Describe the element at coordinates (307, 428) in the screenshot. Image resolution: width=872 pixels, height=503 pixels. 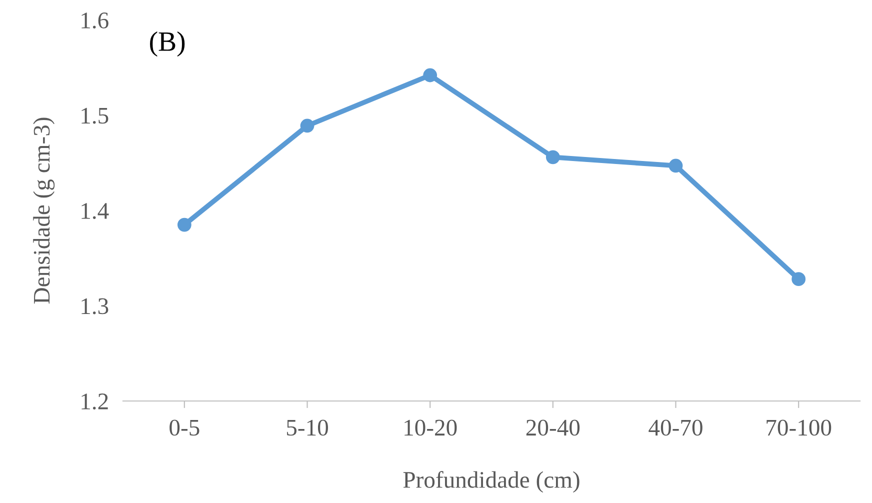
I see `x-tick-label: 5-10` at that location.